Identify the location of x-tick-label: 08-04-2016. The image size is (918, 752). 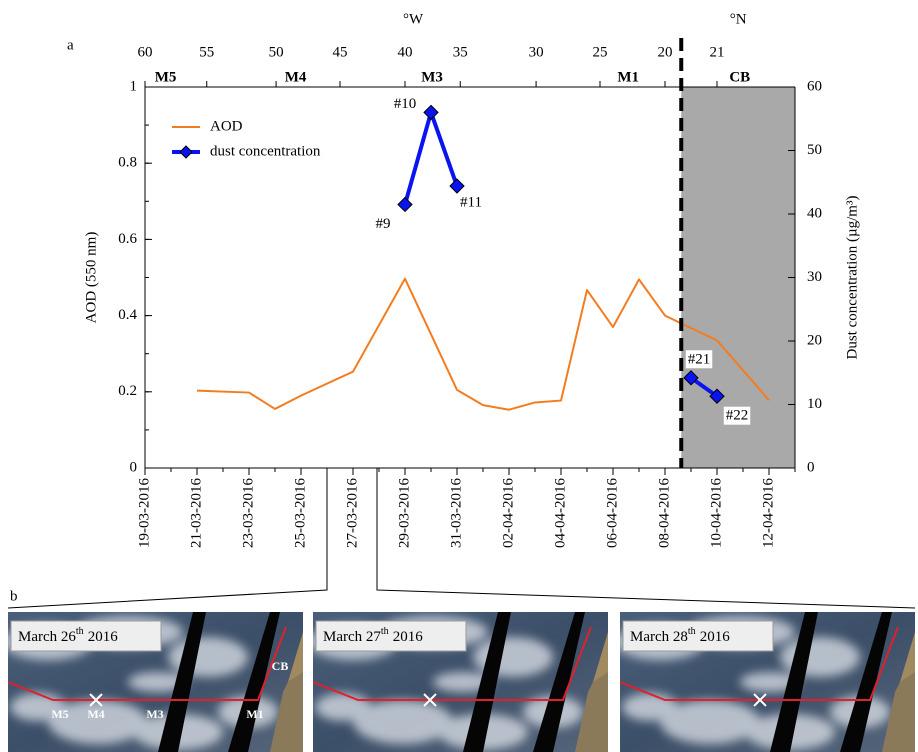
(664, 513).